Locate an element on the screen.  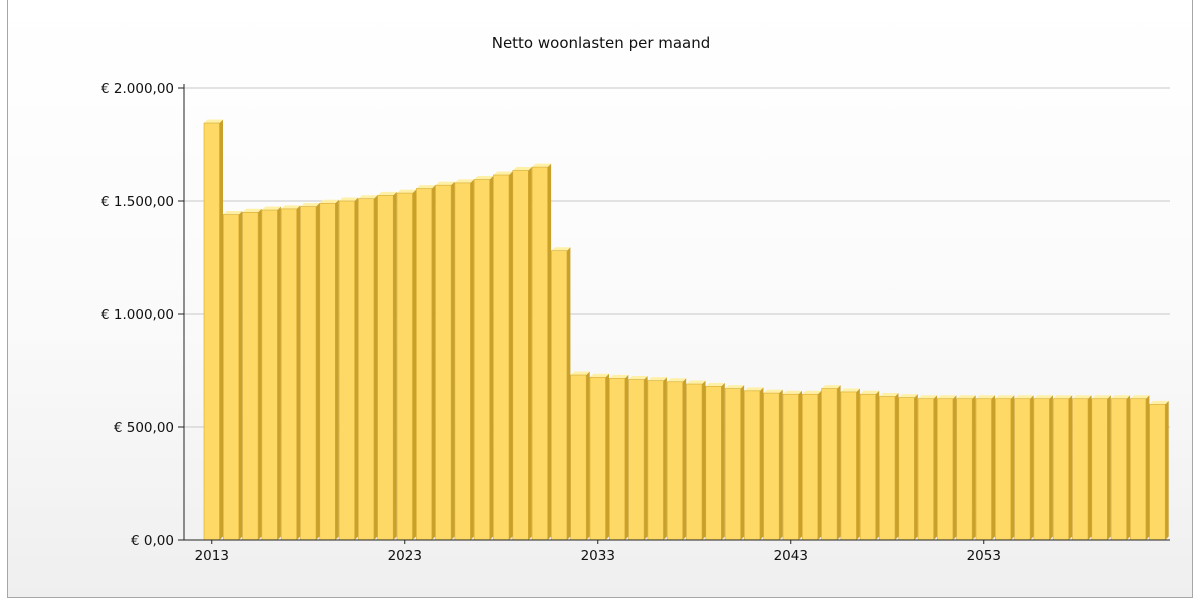
x-tick-label: 2033 is located at coordinates (598, 556).